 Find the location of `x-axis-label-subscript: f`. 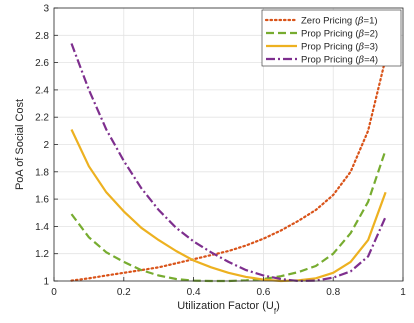

x-axis-label-subscript: f is located at coordinates (275, 311).